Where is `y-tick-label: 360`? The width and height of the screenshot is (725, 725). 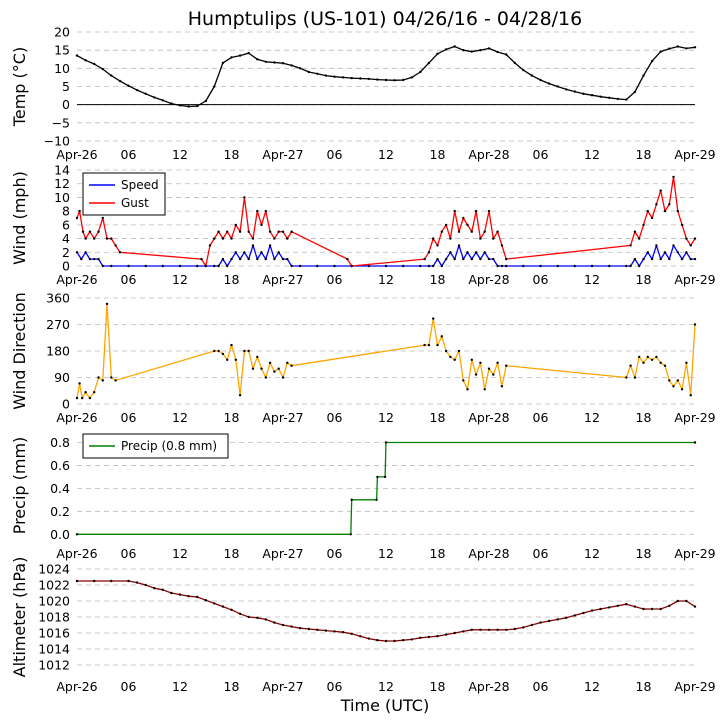
y-tick-label: 360 is located at coordinates (58, 298).